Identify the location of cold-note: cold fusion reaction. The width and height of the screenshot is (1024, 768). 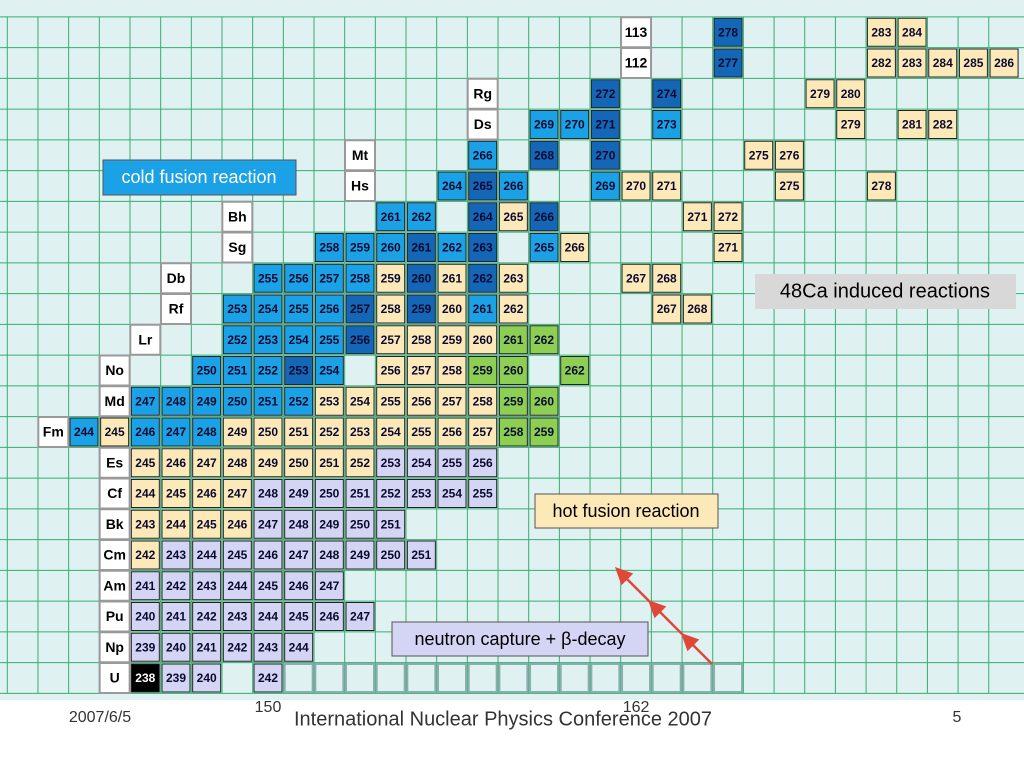
(198, 177).